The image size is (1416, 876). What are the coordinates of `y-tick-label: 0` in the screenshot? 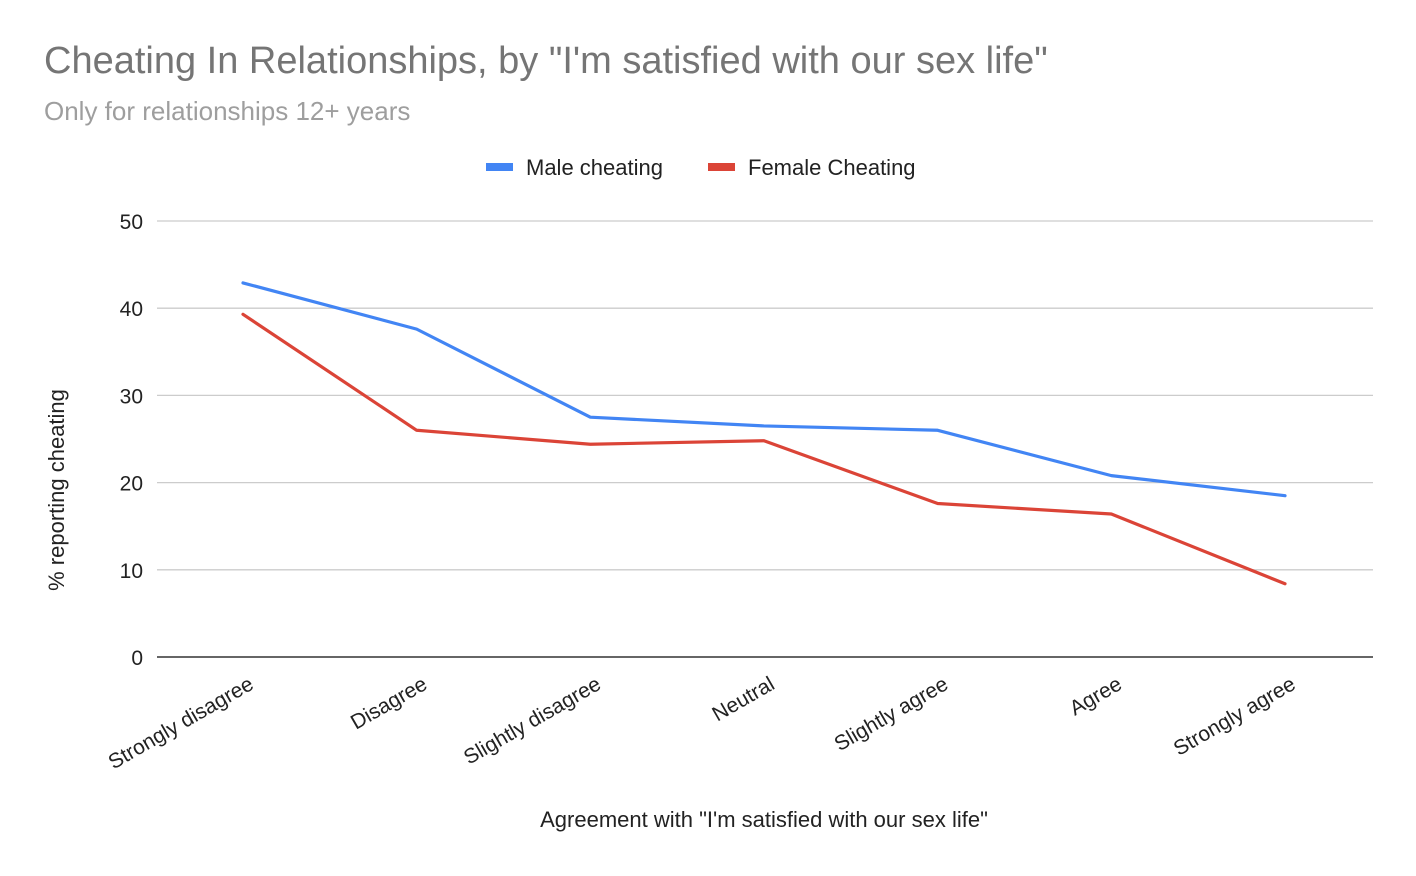 It's located at (137, 658).